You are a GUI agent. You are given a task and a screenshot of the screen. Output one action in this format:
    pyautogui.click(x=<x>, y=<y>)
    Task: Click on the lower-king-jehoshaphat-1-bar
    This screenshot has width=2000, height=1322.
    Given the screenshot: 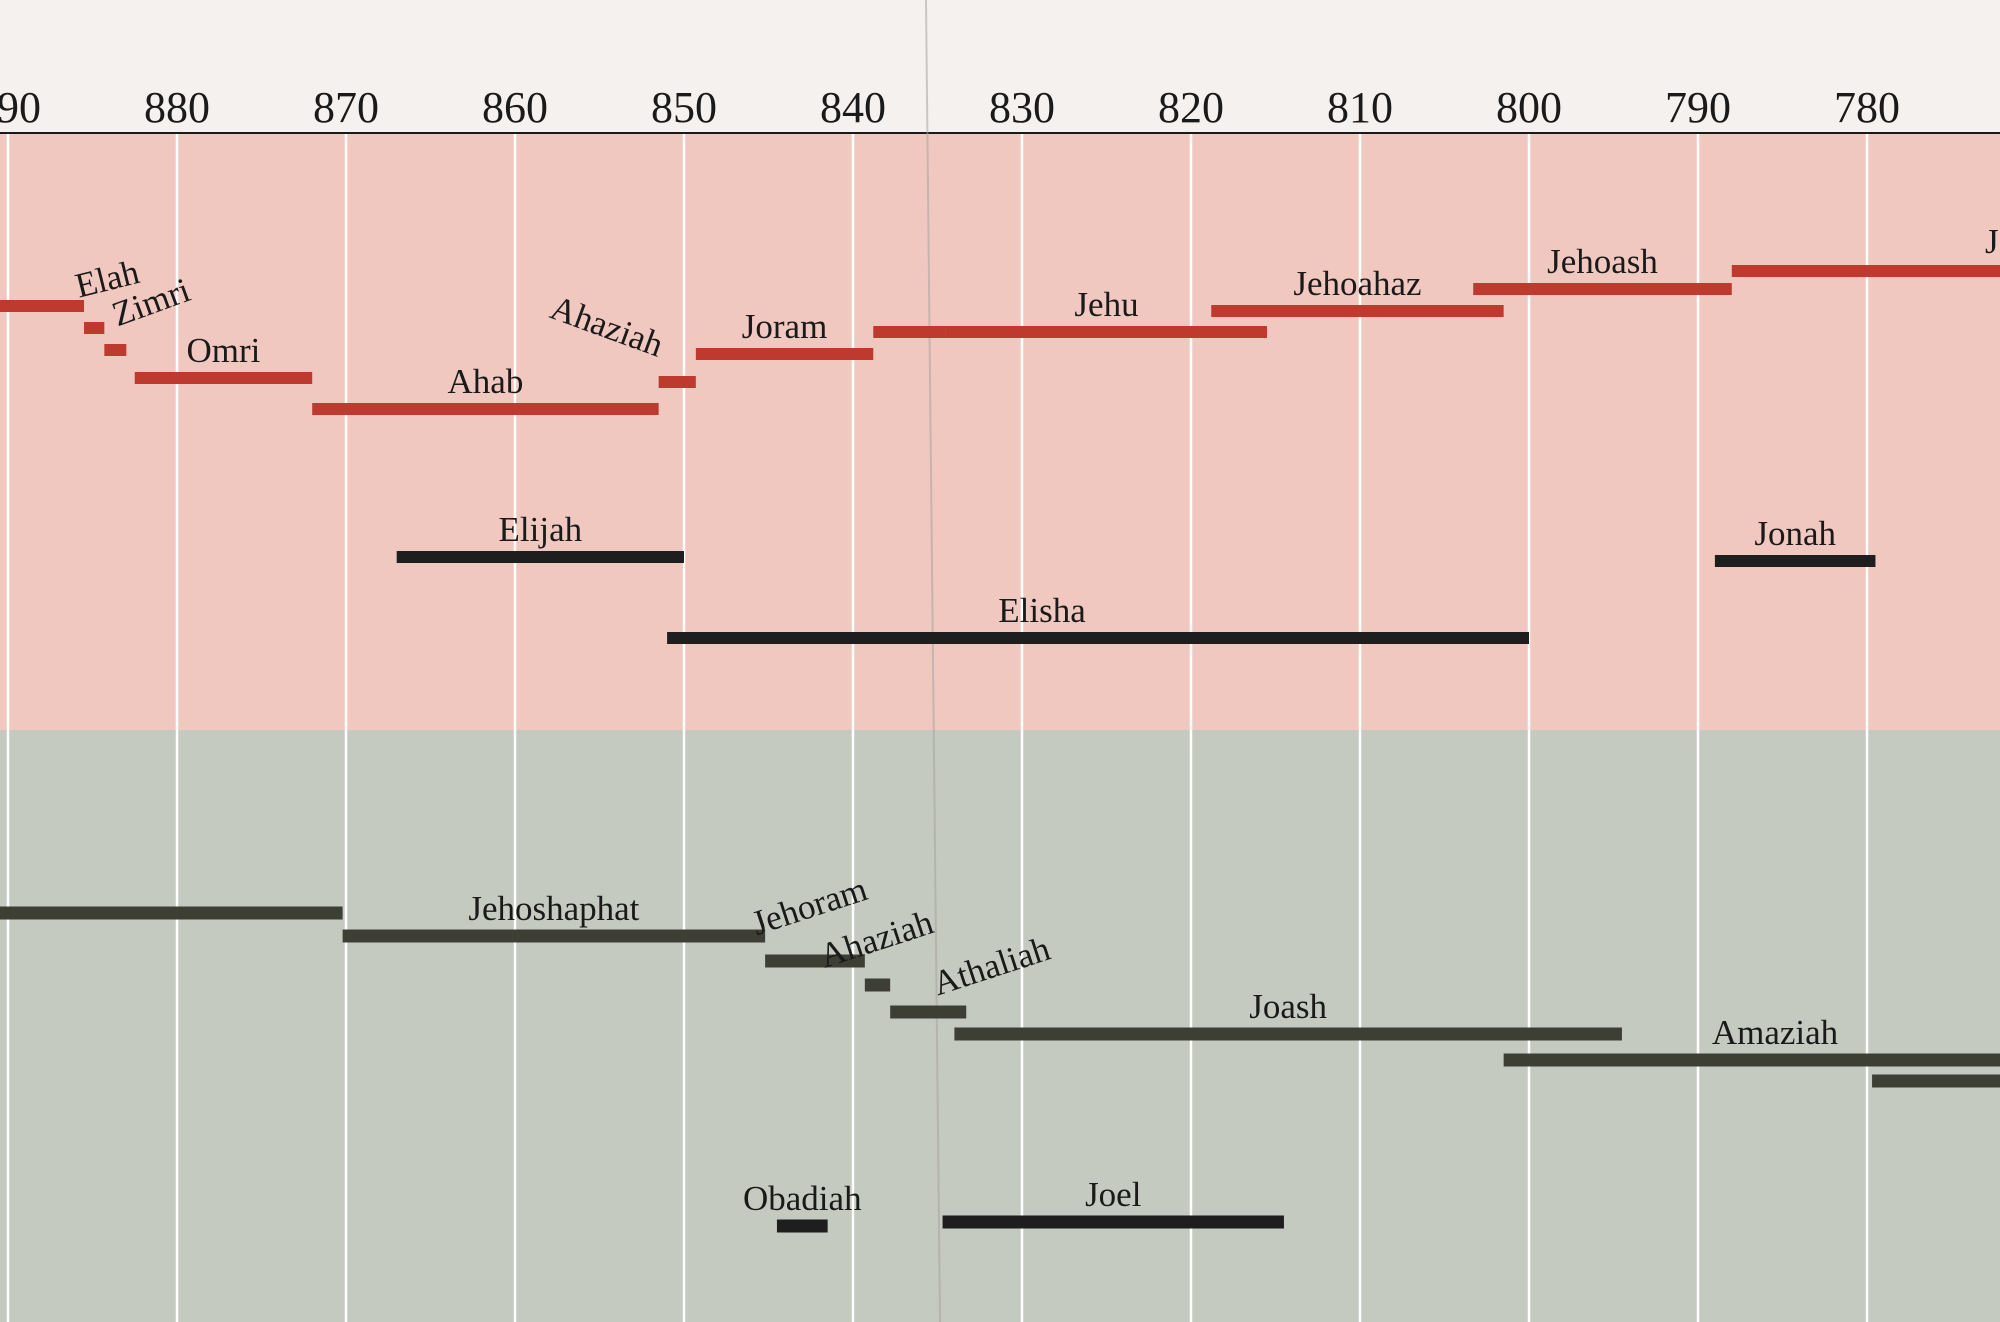 What is the action you would take?
    pyautogui.click(x=554, y=936)
    